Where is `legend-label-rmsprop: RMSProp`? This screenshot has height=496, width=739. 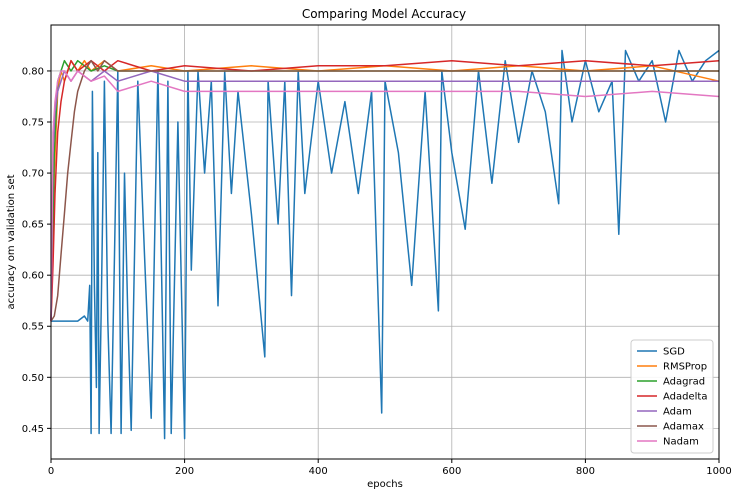
legend-label-rmsprop: RMSProp is located at coordinates (685, 367).